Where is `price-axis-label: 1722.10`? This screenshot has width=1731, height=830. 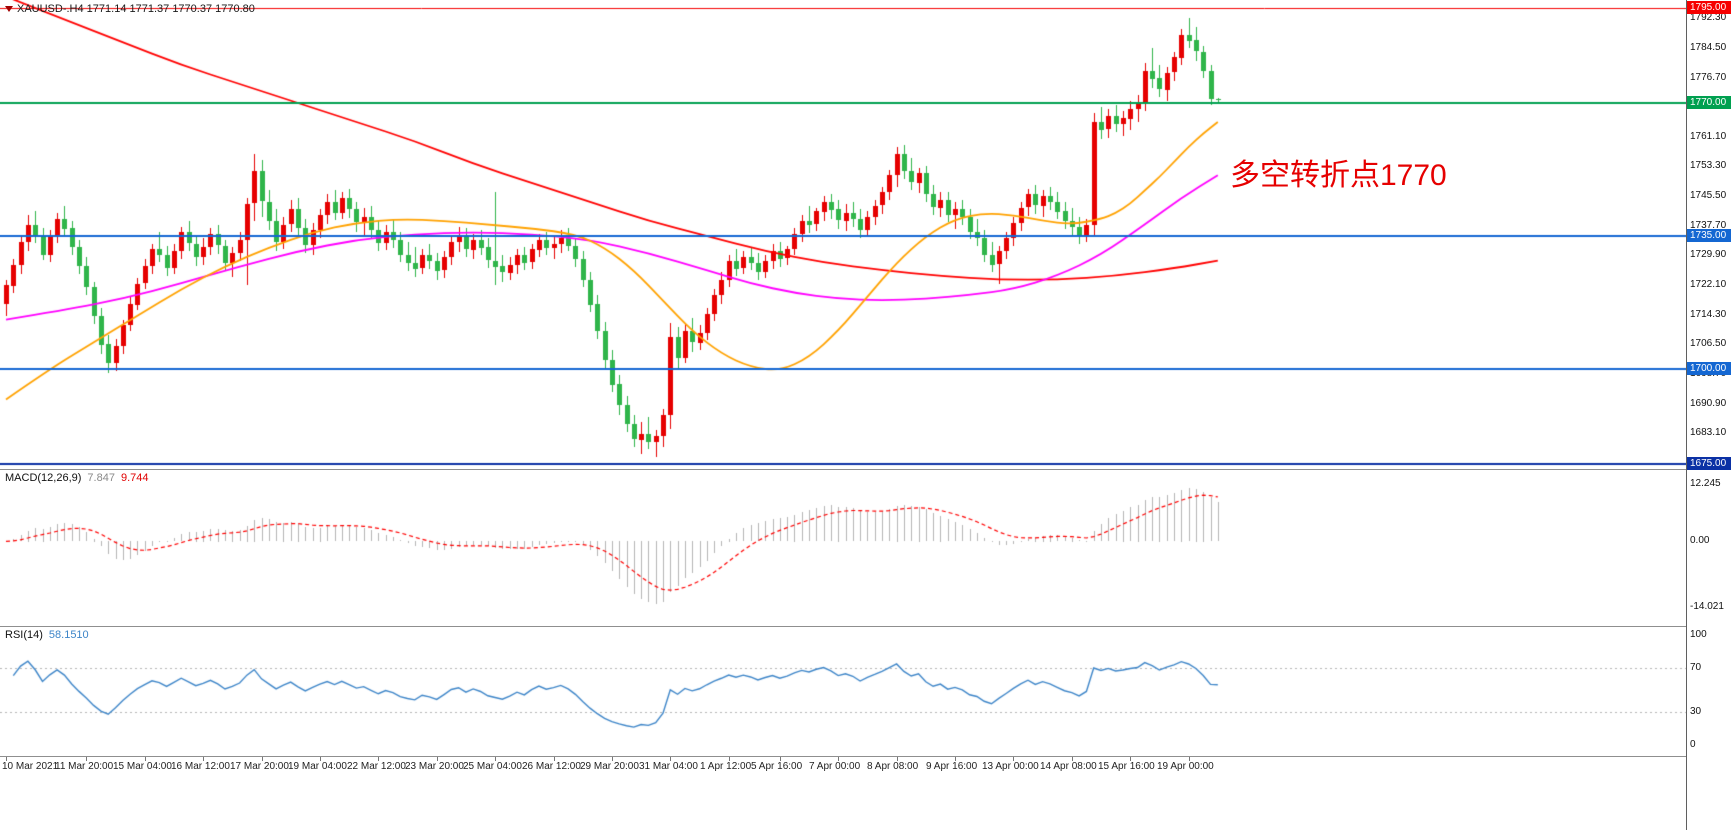 price-axis-label: 1722.10 is located at coordinates (1708, 284).